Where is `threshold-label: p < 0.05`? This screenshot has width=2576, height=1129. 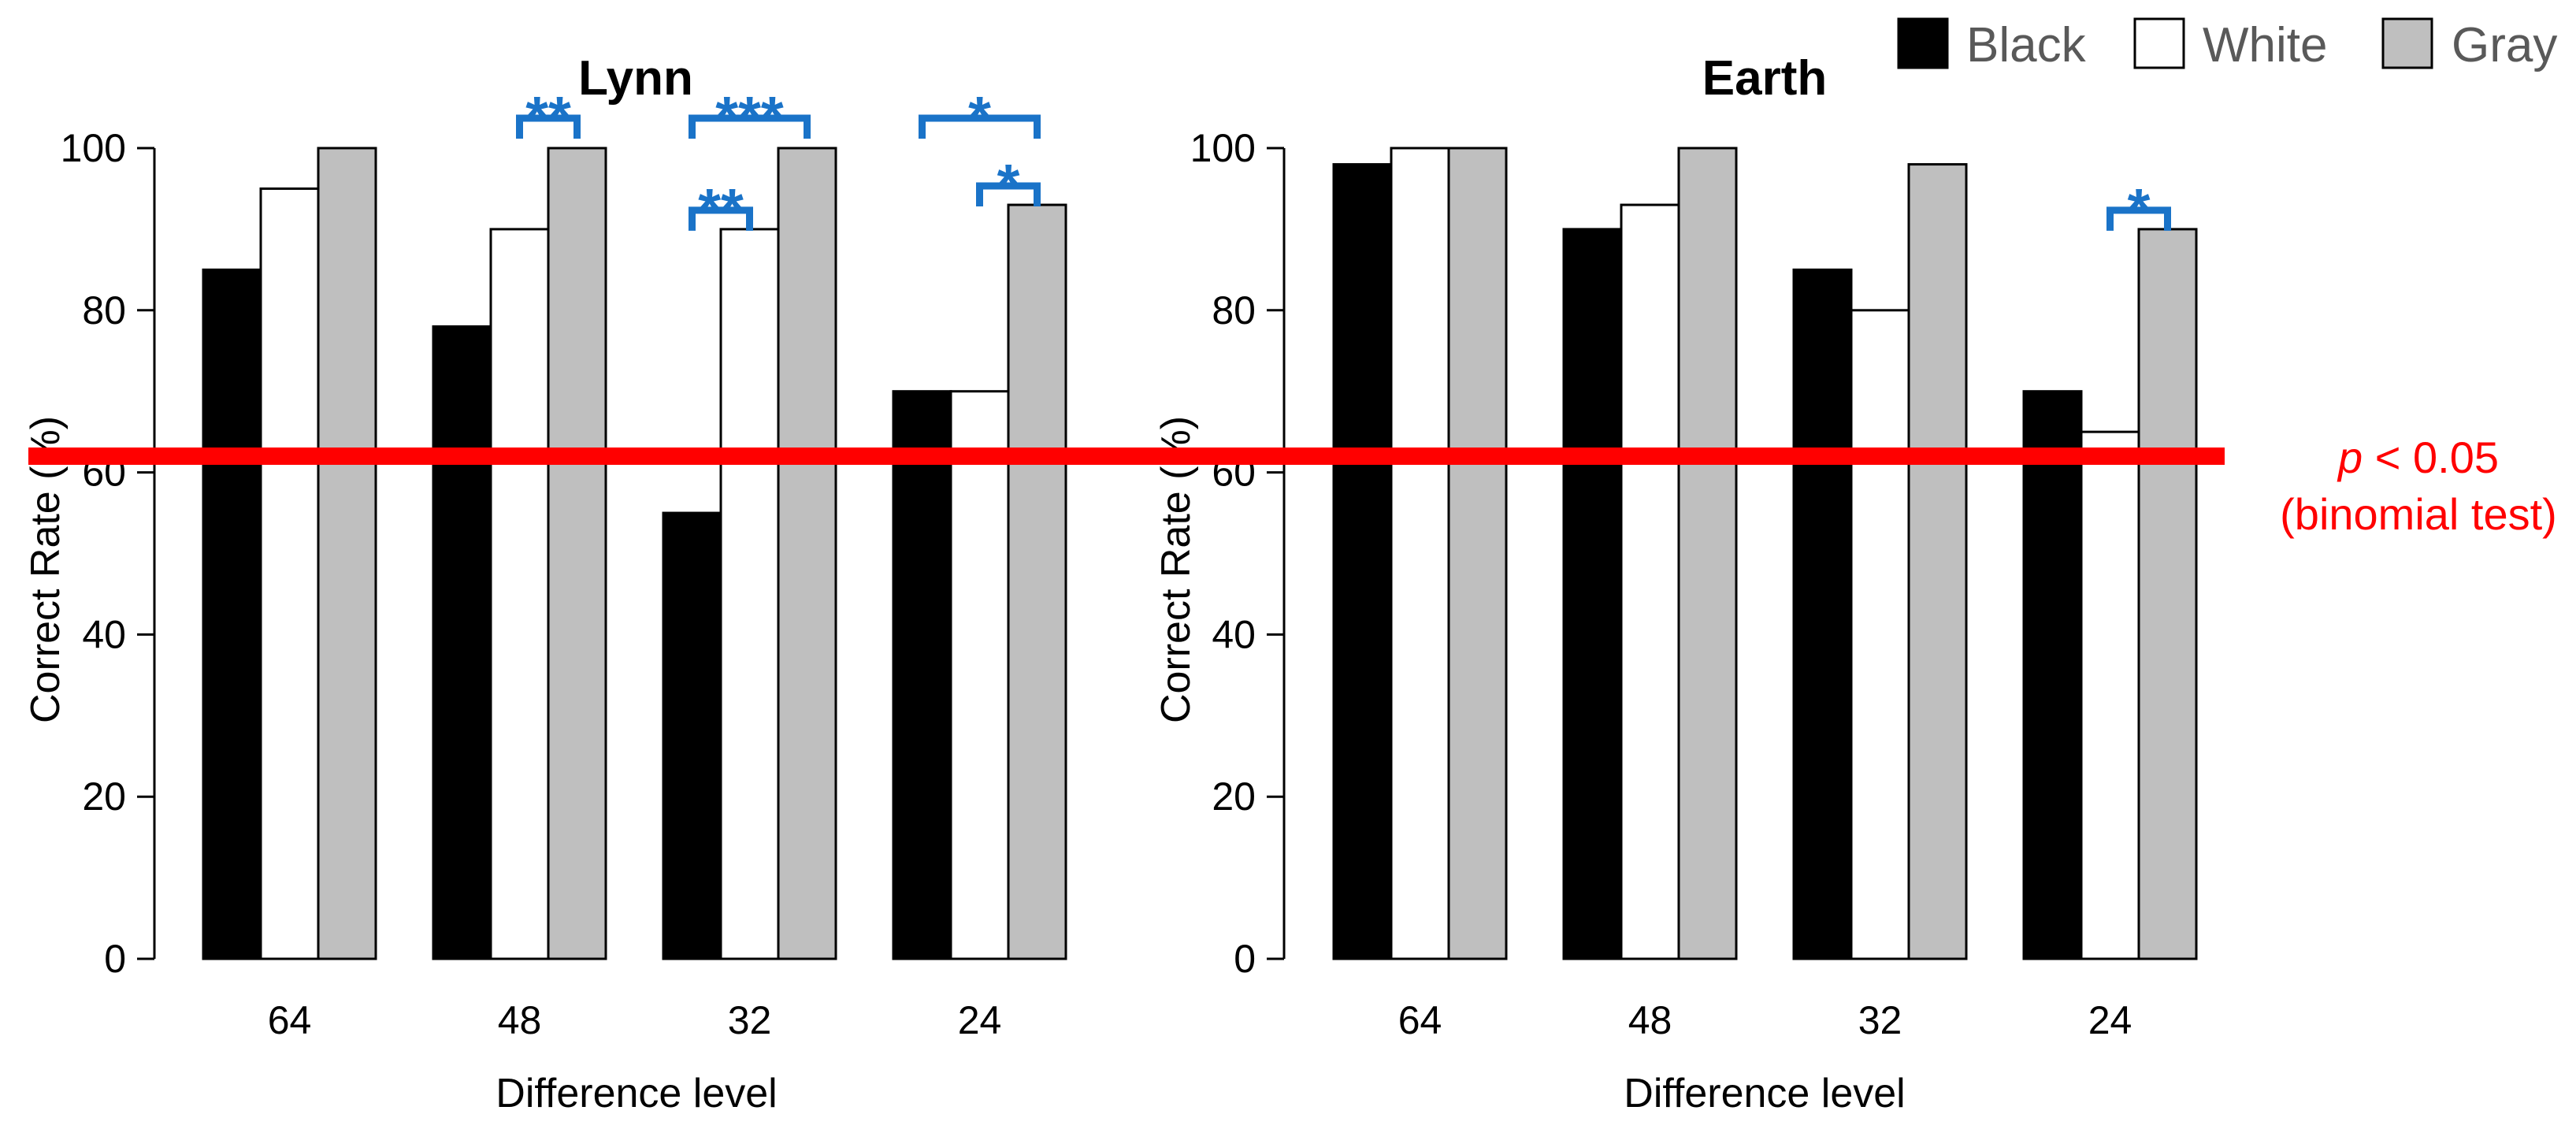
threshold-label: p < 0.05 is located at coordinates (2418, 457).